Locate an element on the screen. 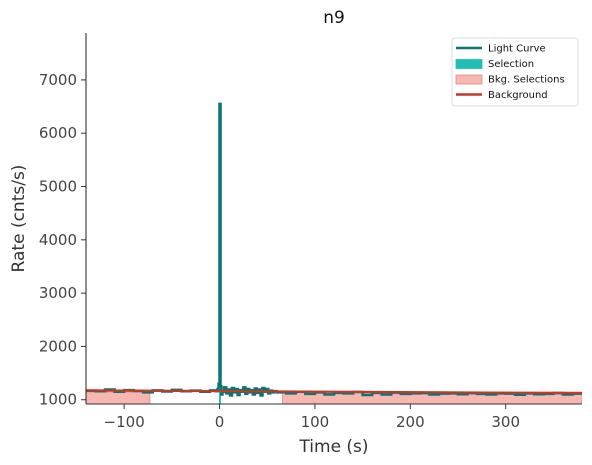  y-axis-label: Rate (cnts/s) is located at coordinates (19, 219).